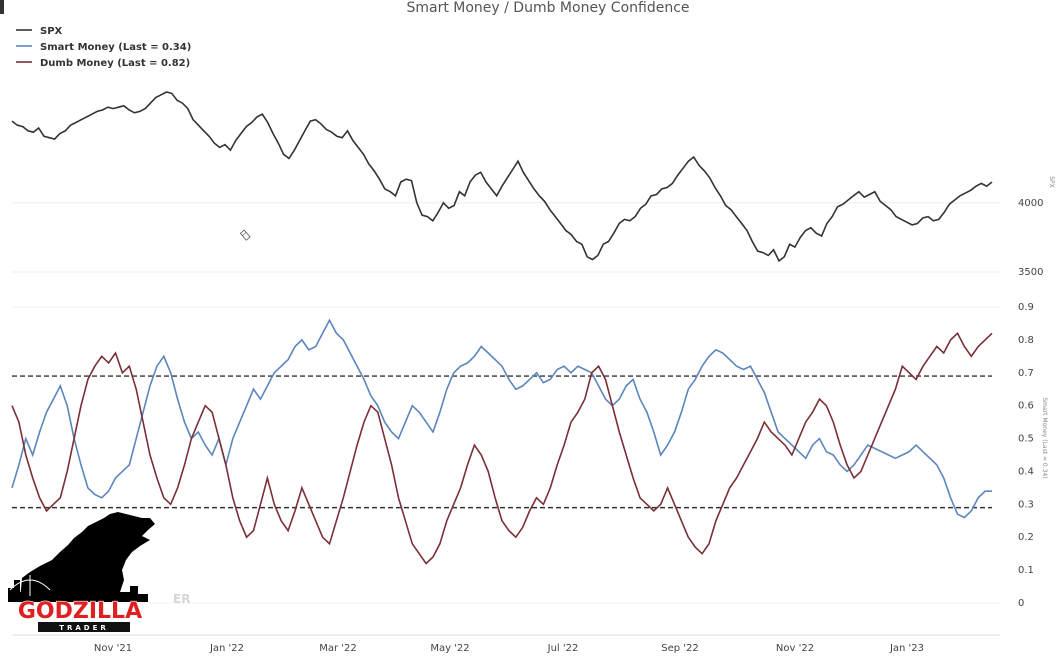 This screenshot has height=670, width=1063. I want to click on y-tick-label: 0.2, so click(1026, 537).